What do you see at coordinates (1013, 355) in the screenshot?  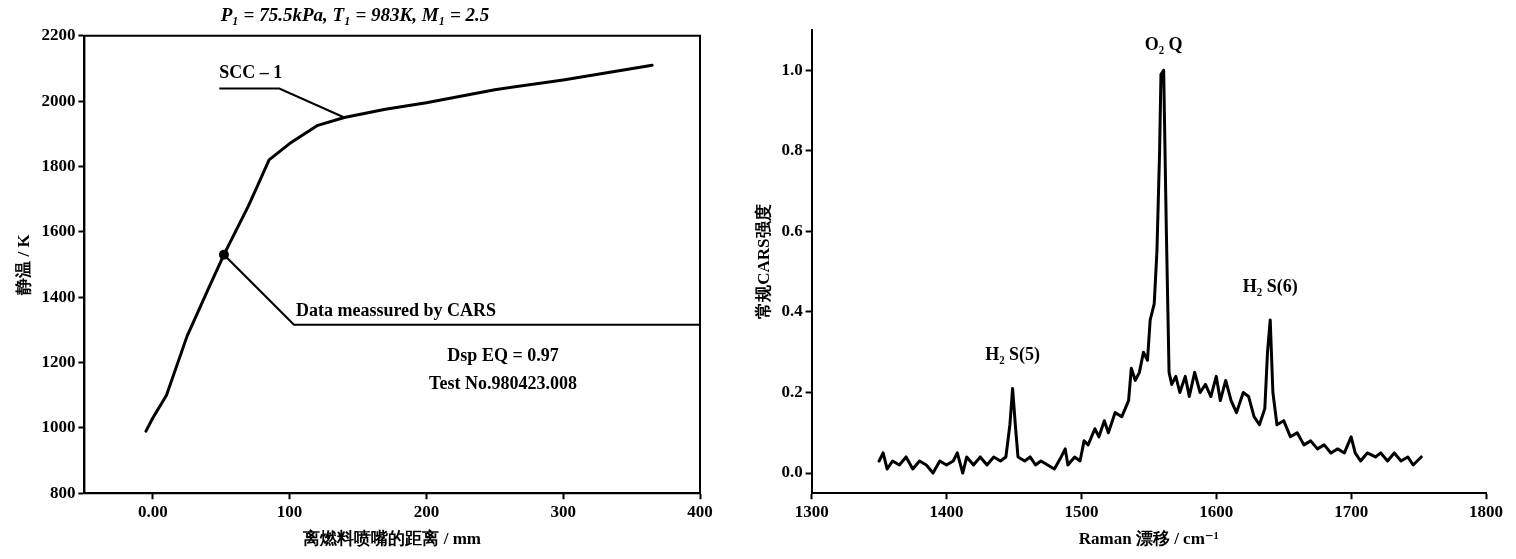 I see `annotation: H₂ S(5)` at bounding box center [1013, 355].